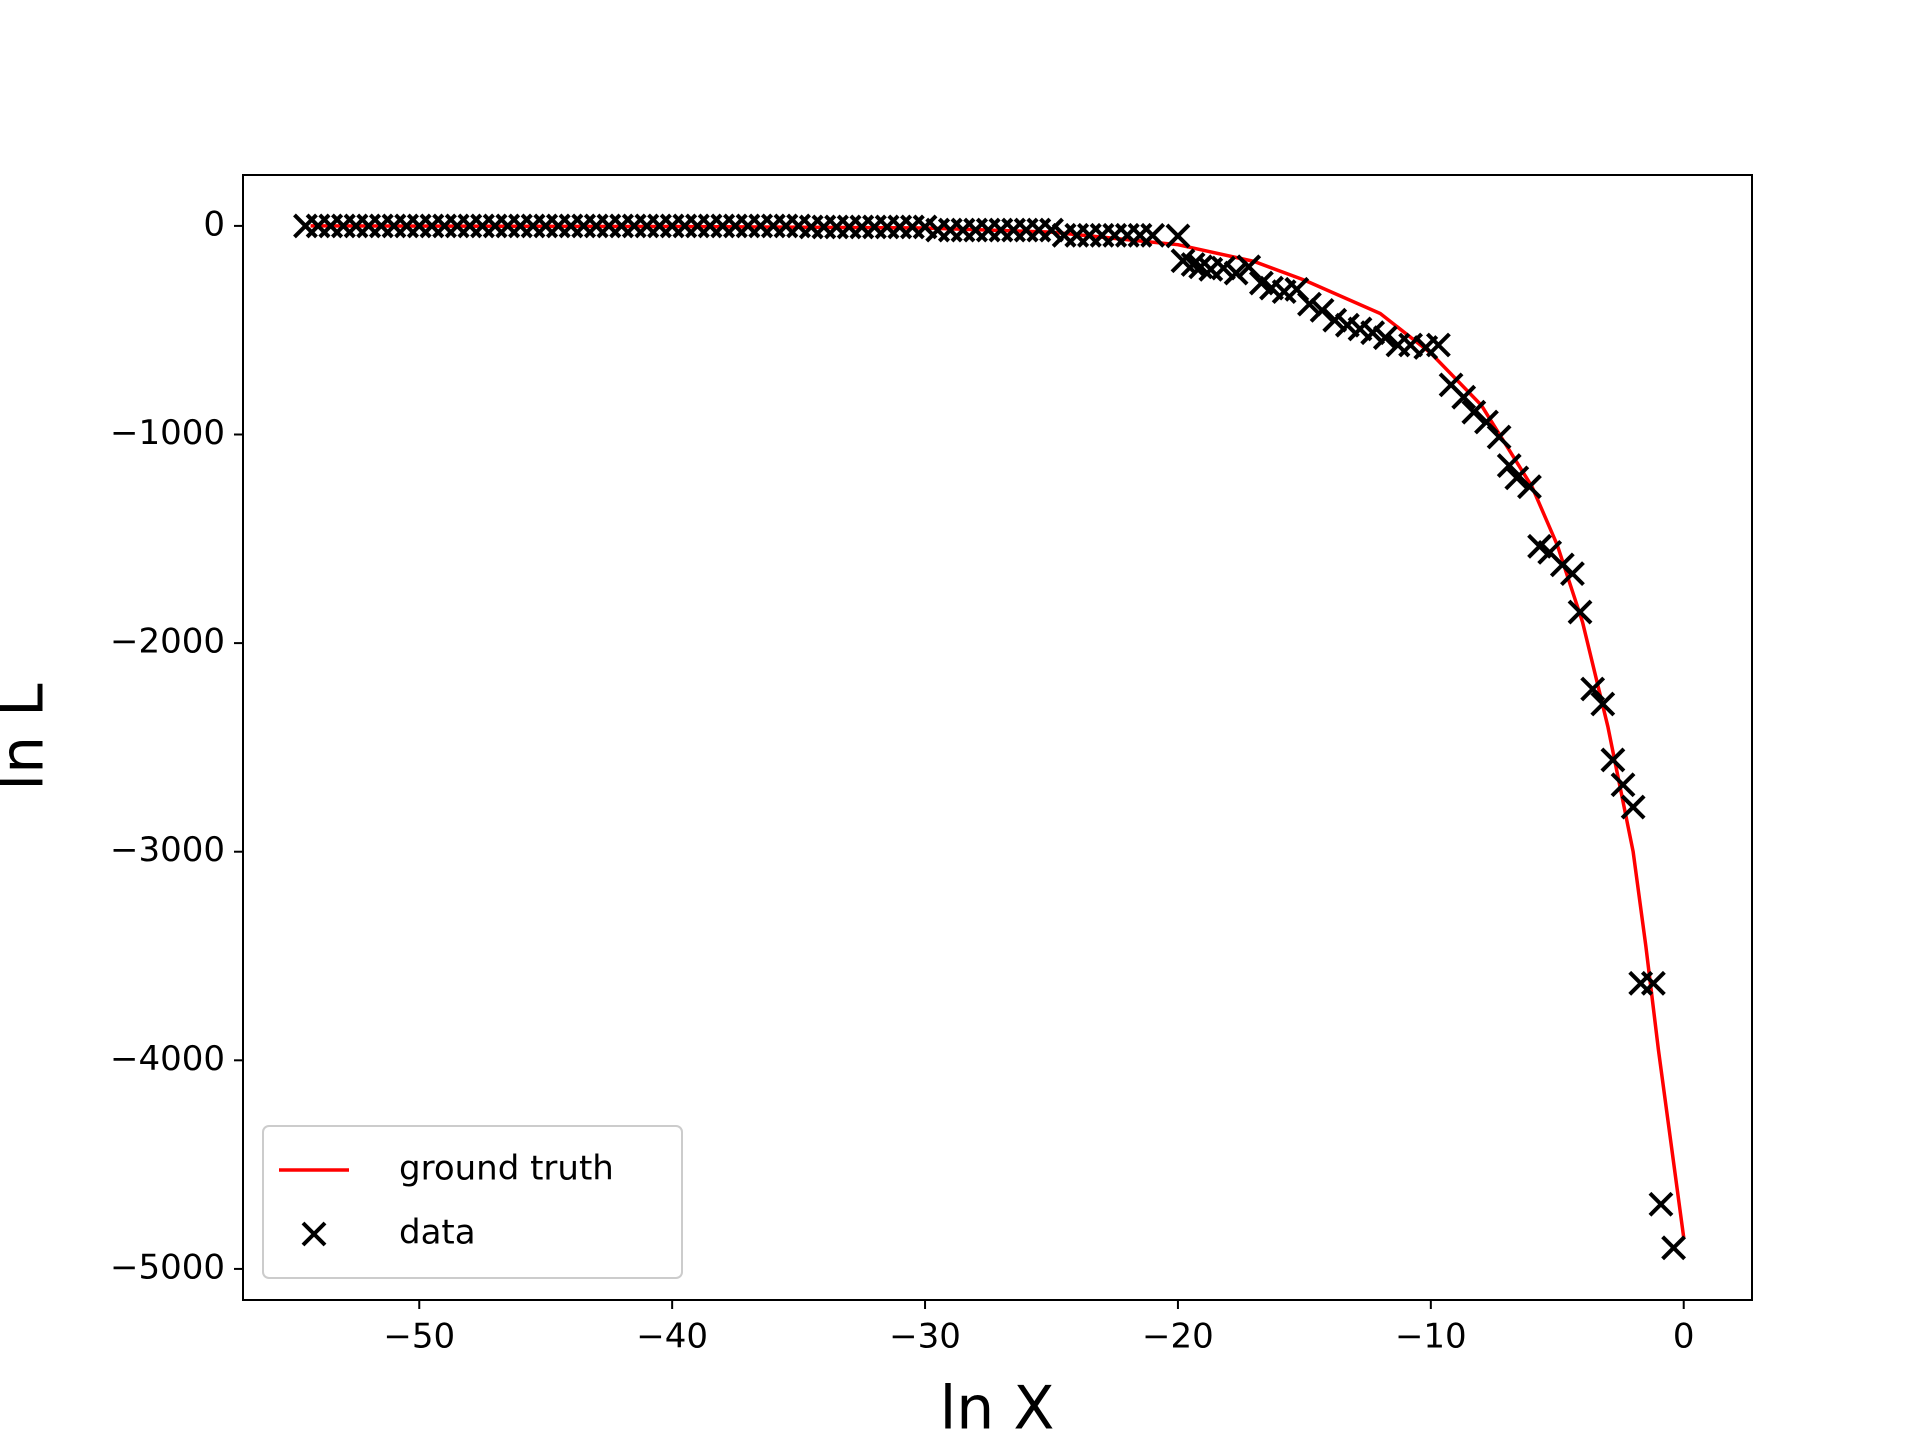  What do you see at coordinates (314, 1234) in the screenshot?
I see `legend-marker` at bounding box center [314, 1234].